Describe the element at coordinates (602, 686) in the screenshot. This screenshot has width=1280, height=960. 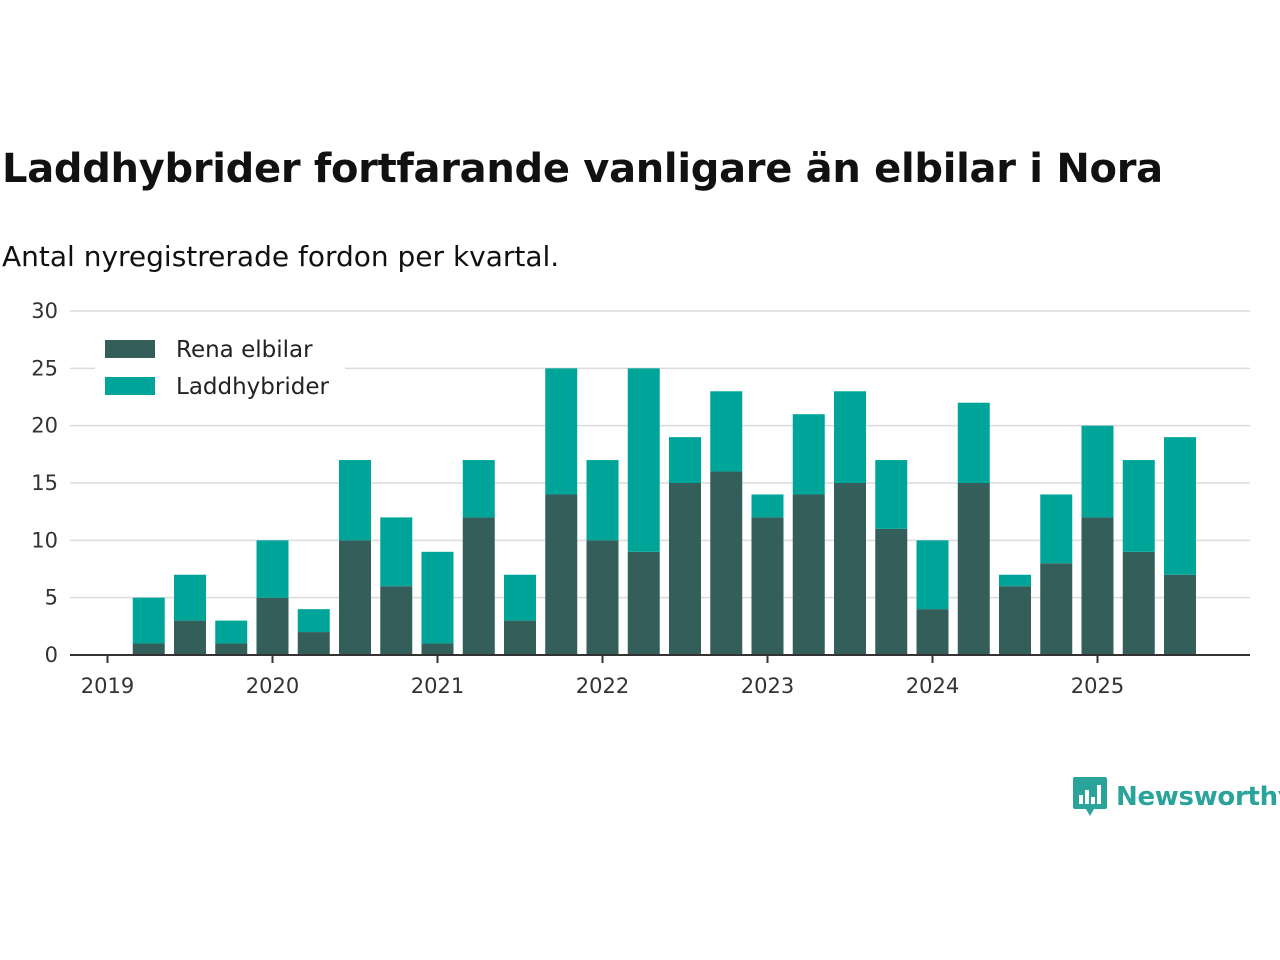
I see `x-tick-label: 2022` at that location.